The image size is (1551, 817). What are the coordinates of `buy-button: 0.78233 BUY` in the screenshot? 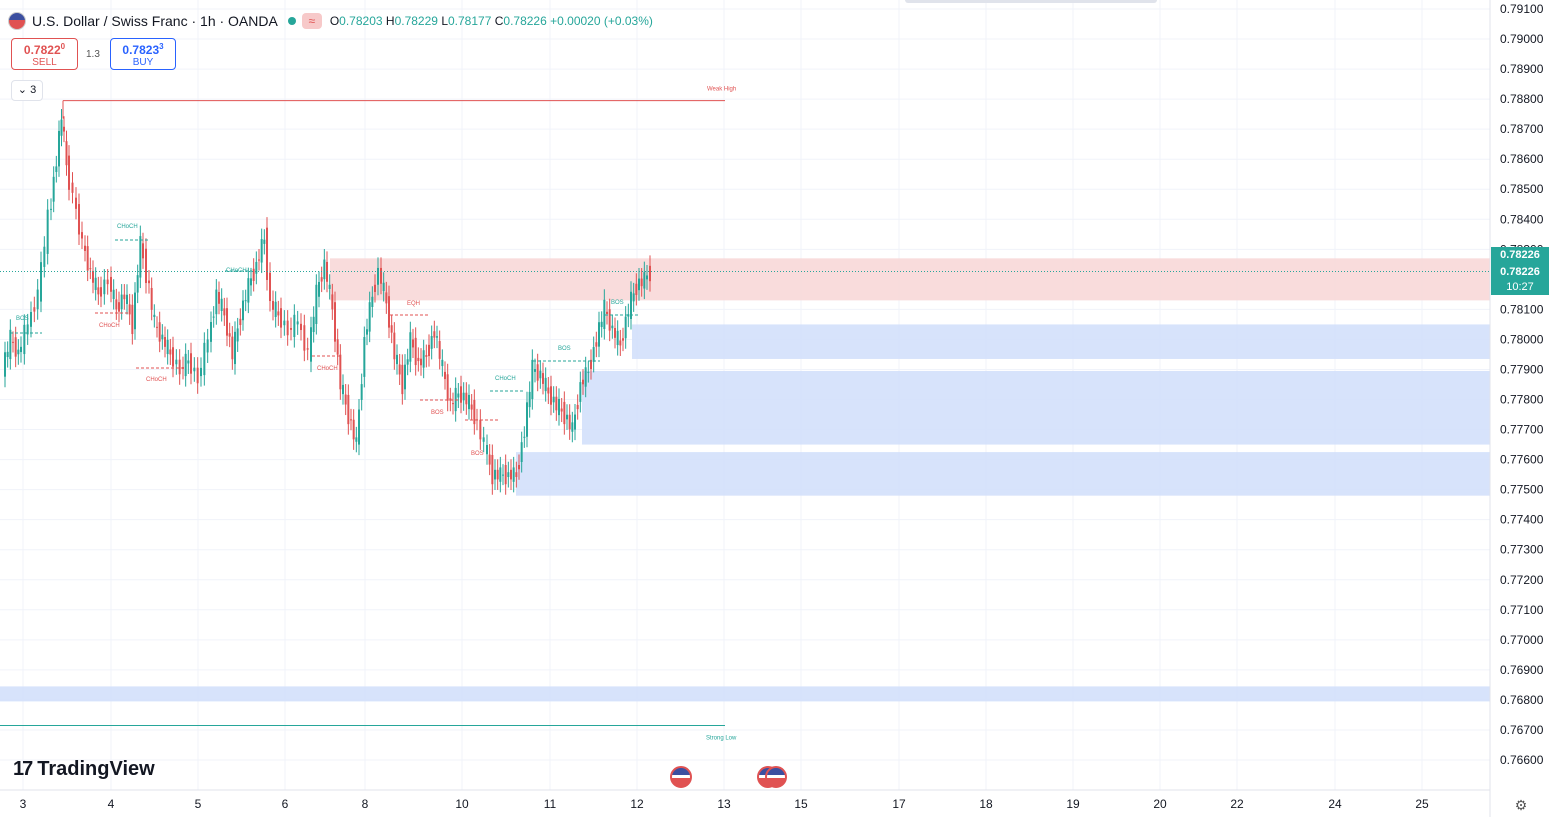 It's located at (143, 54).